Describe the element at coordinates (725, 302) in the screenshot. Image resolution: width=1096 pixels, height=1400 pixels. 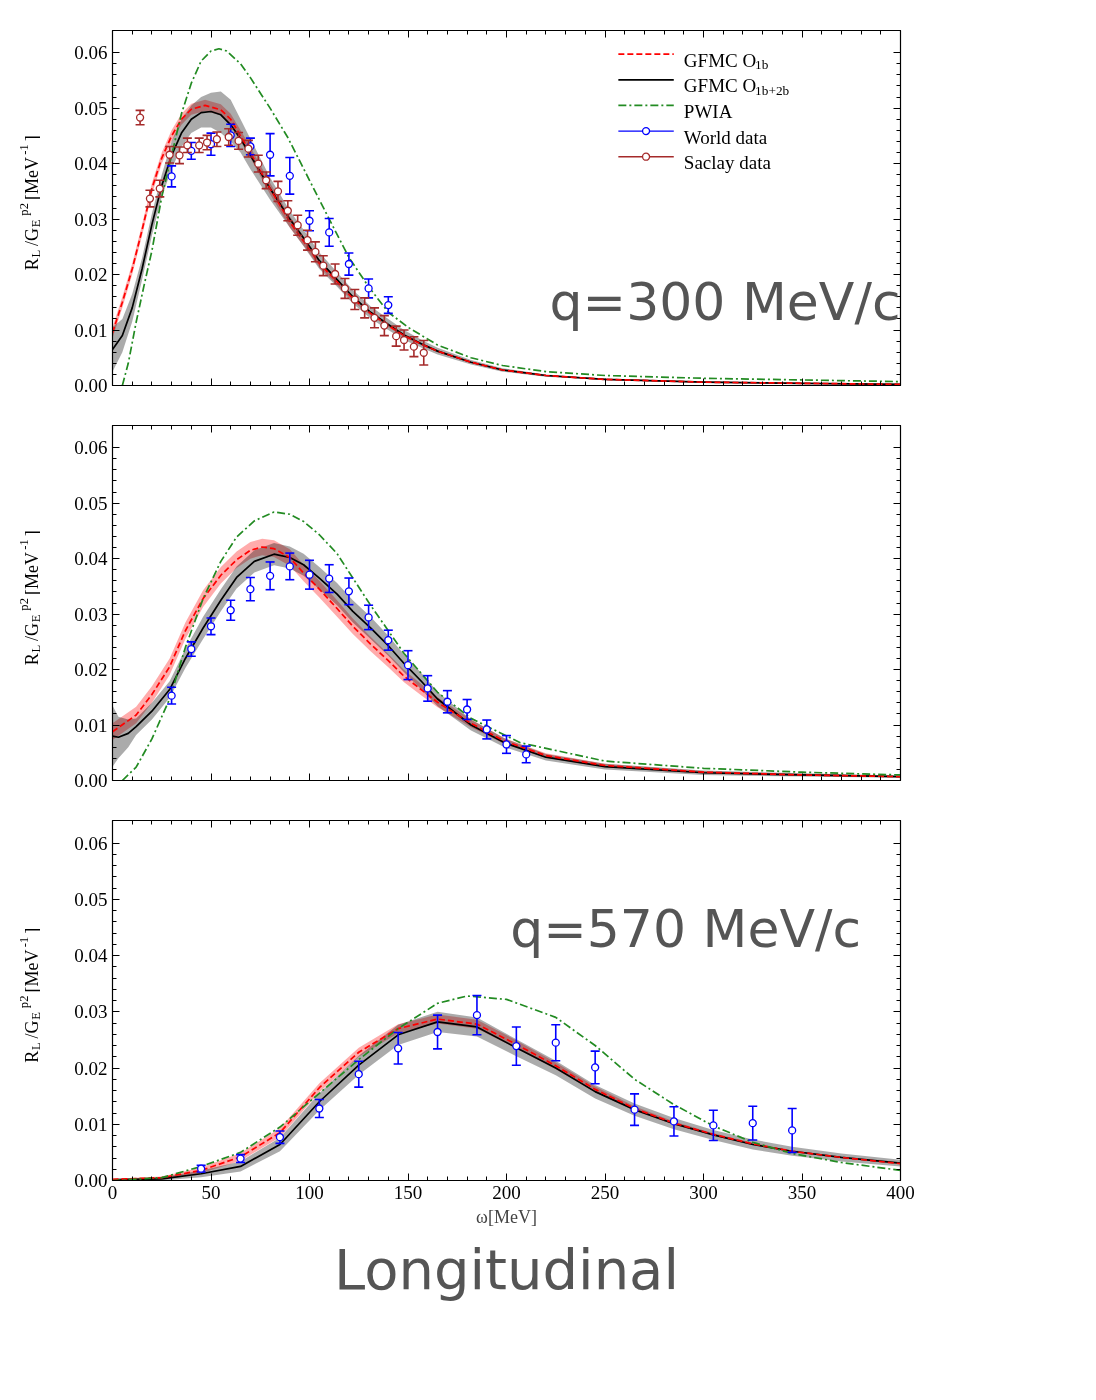
I see `annotation: q=300 MeV/c` at that location.